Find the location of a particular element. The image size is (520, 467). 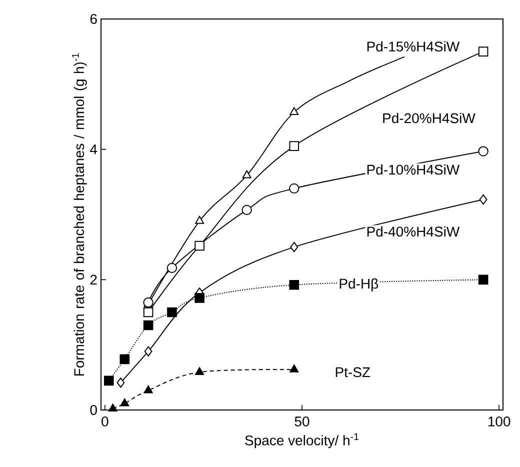

x-tick-label: 100 is located at coordinates (499, 421).